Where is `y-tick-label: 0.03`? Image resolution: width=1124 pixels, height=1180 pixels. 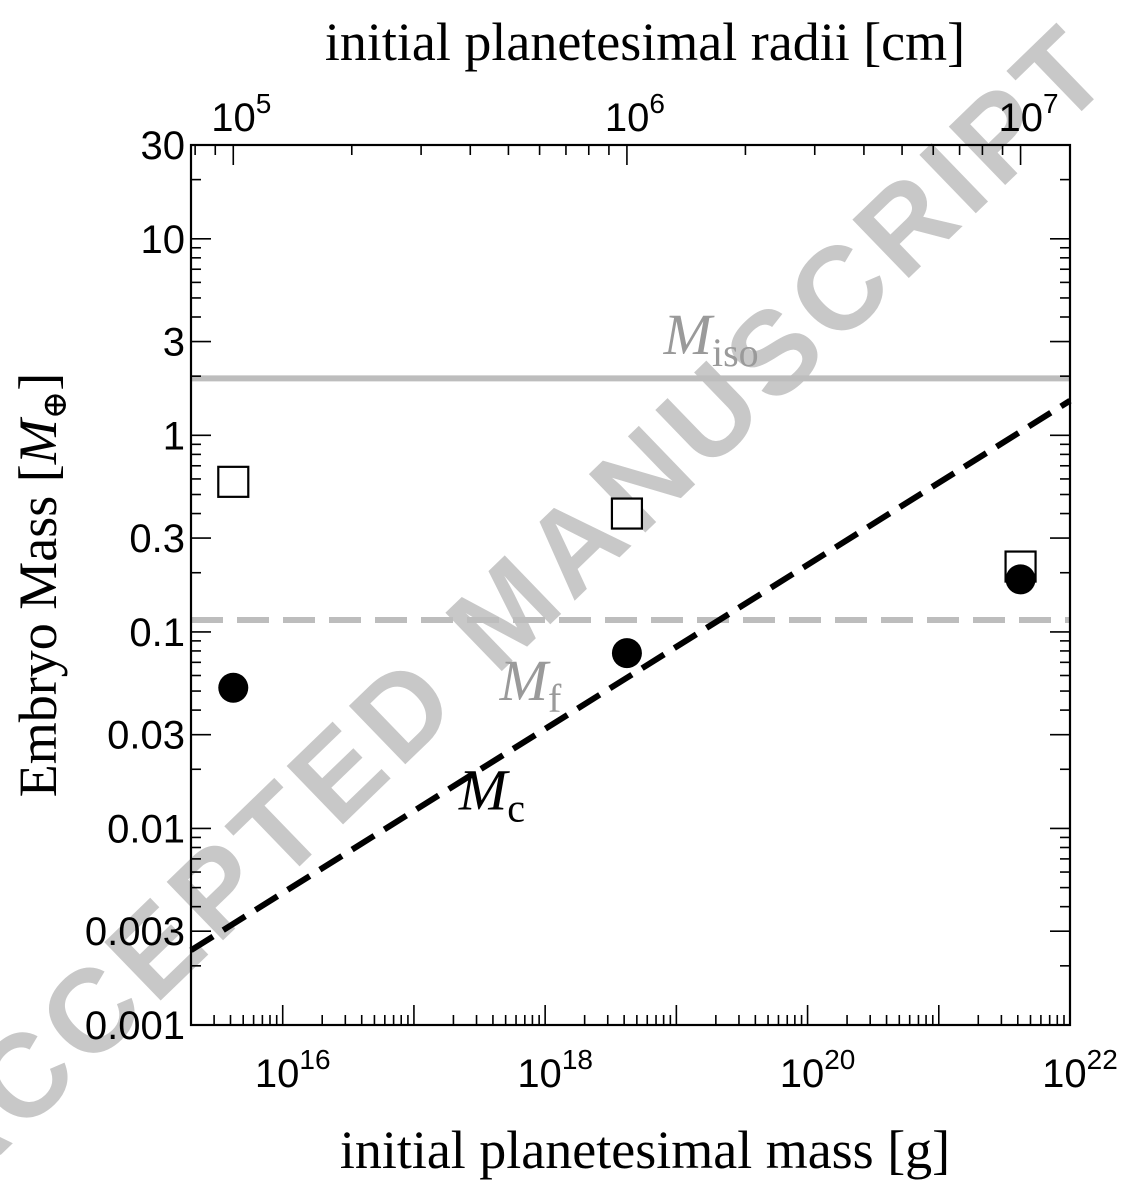 y-tick-label: 0.03 is located at coordinates (146, 736).